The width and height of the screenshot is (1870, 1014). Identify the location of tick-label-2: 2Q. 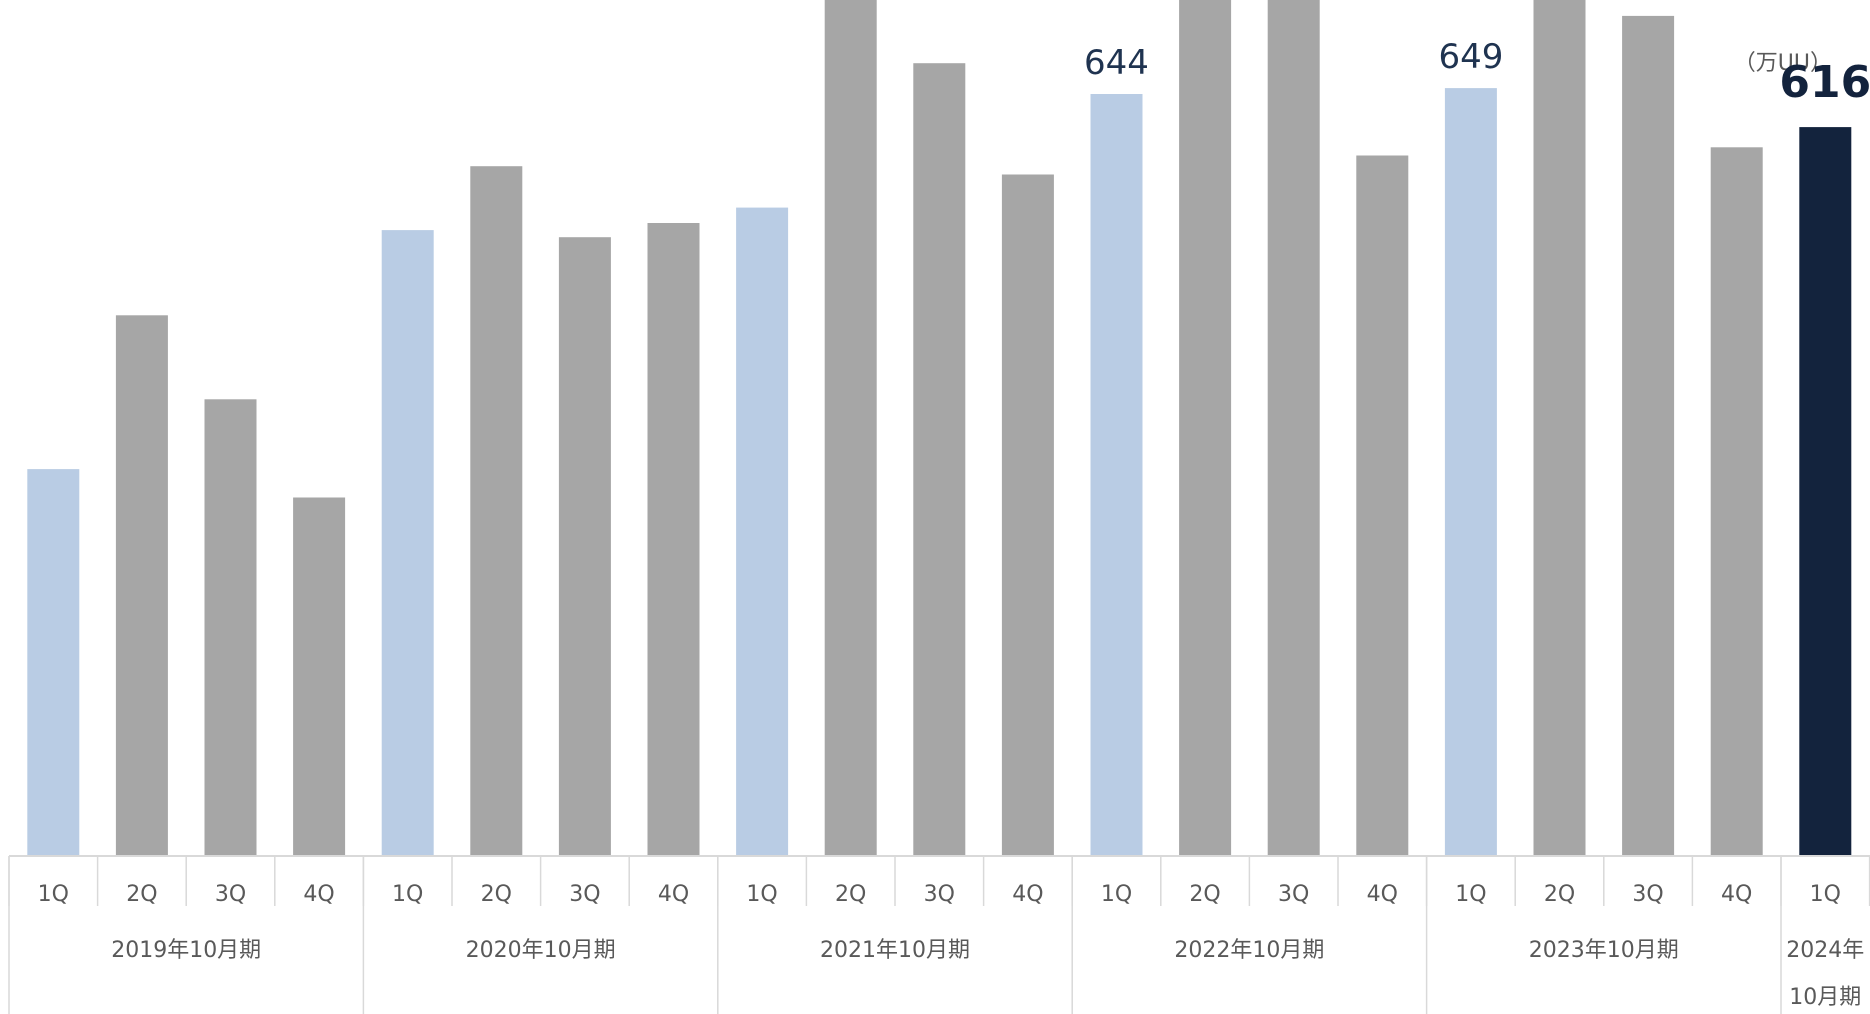
(141, 894).